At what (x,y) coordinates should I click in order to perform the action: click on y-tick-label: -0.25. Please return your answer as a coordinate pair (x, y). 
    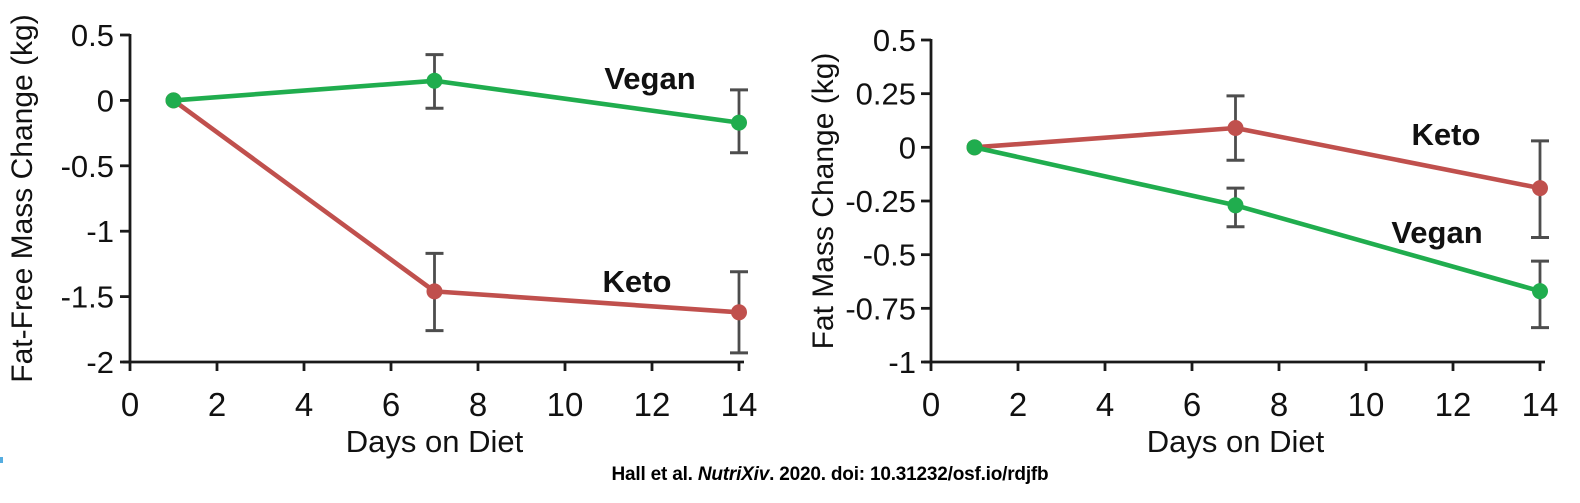
    Looking at the image, I should click on (880, 201).